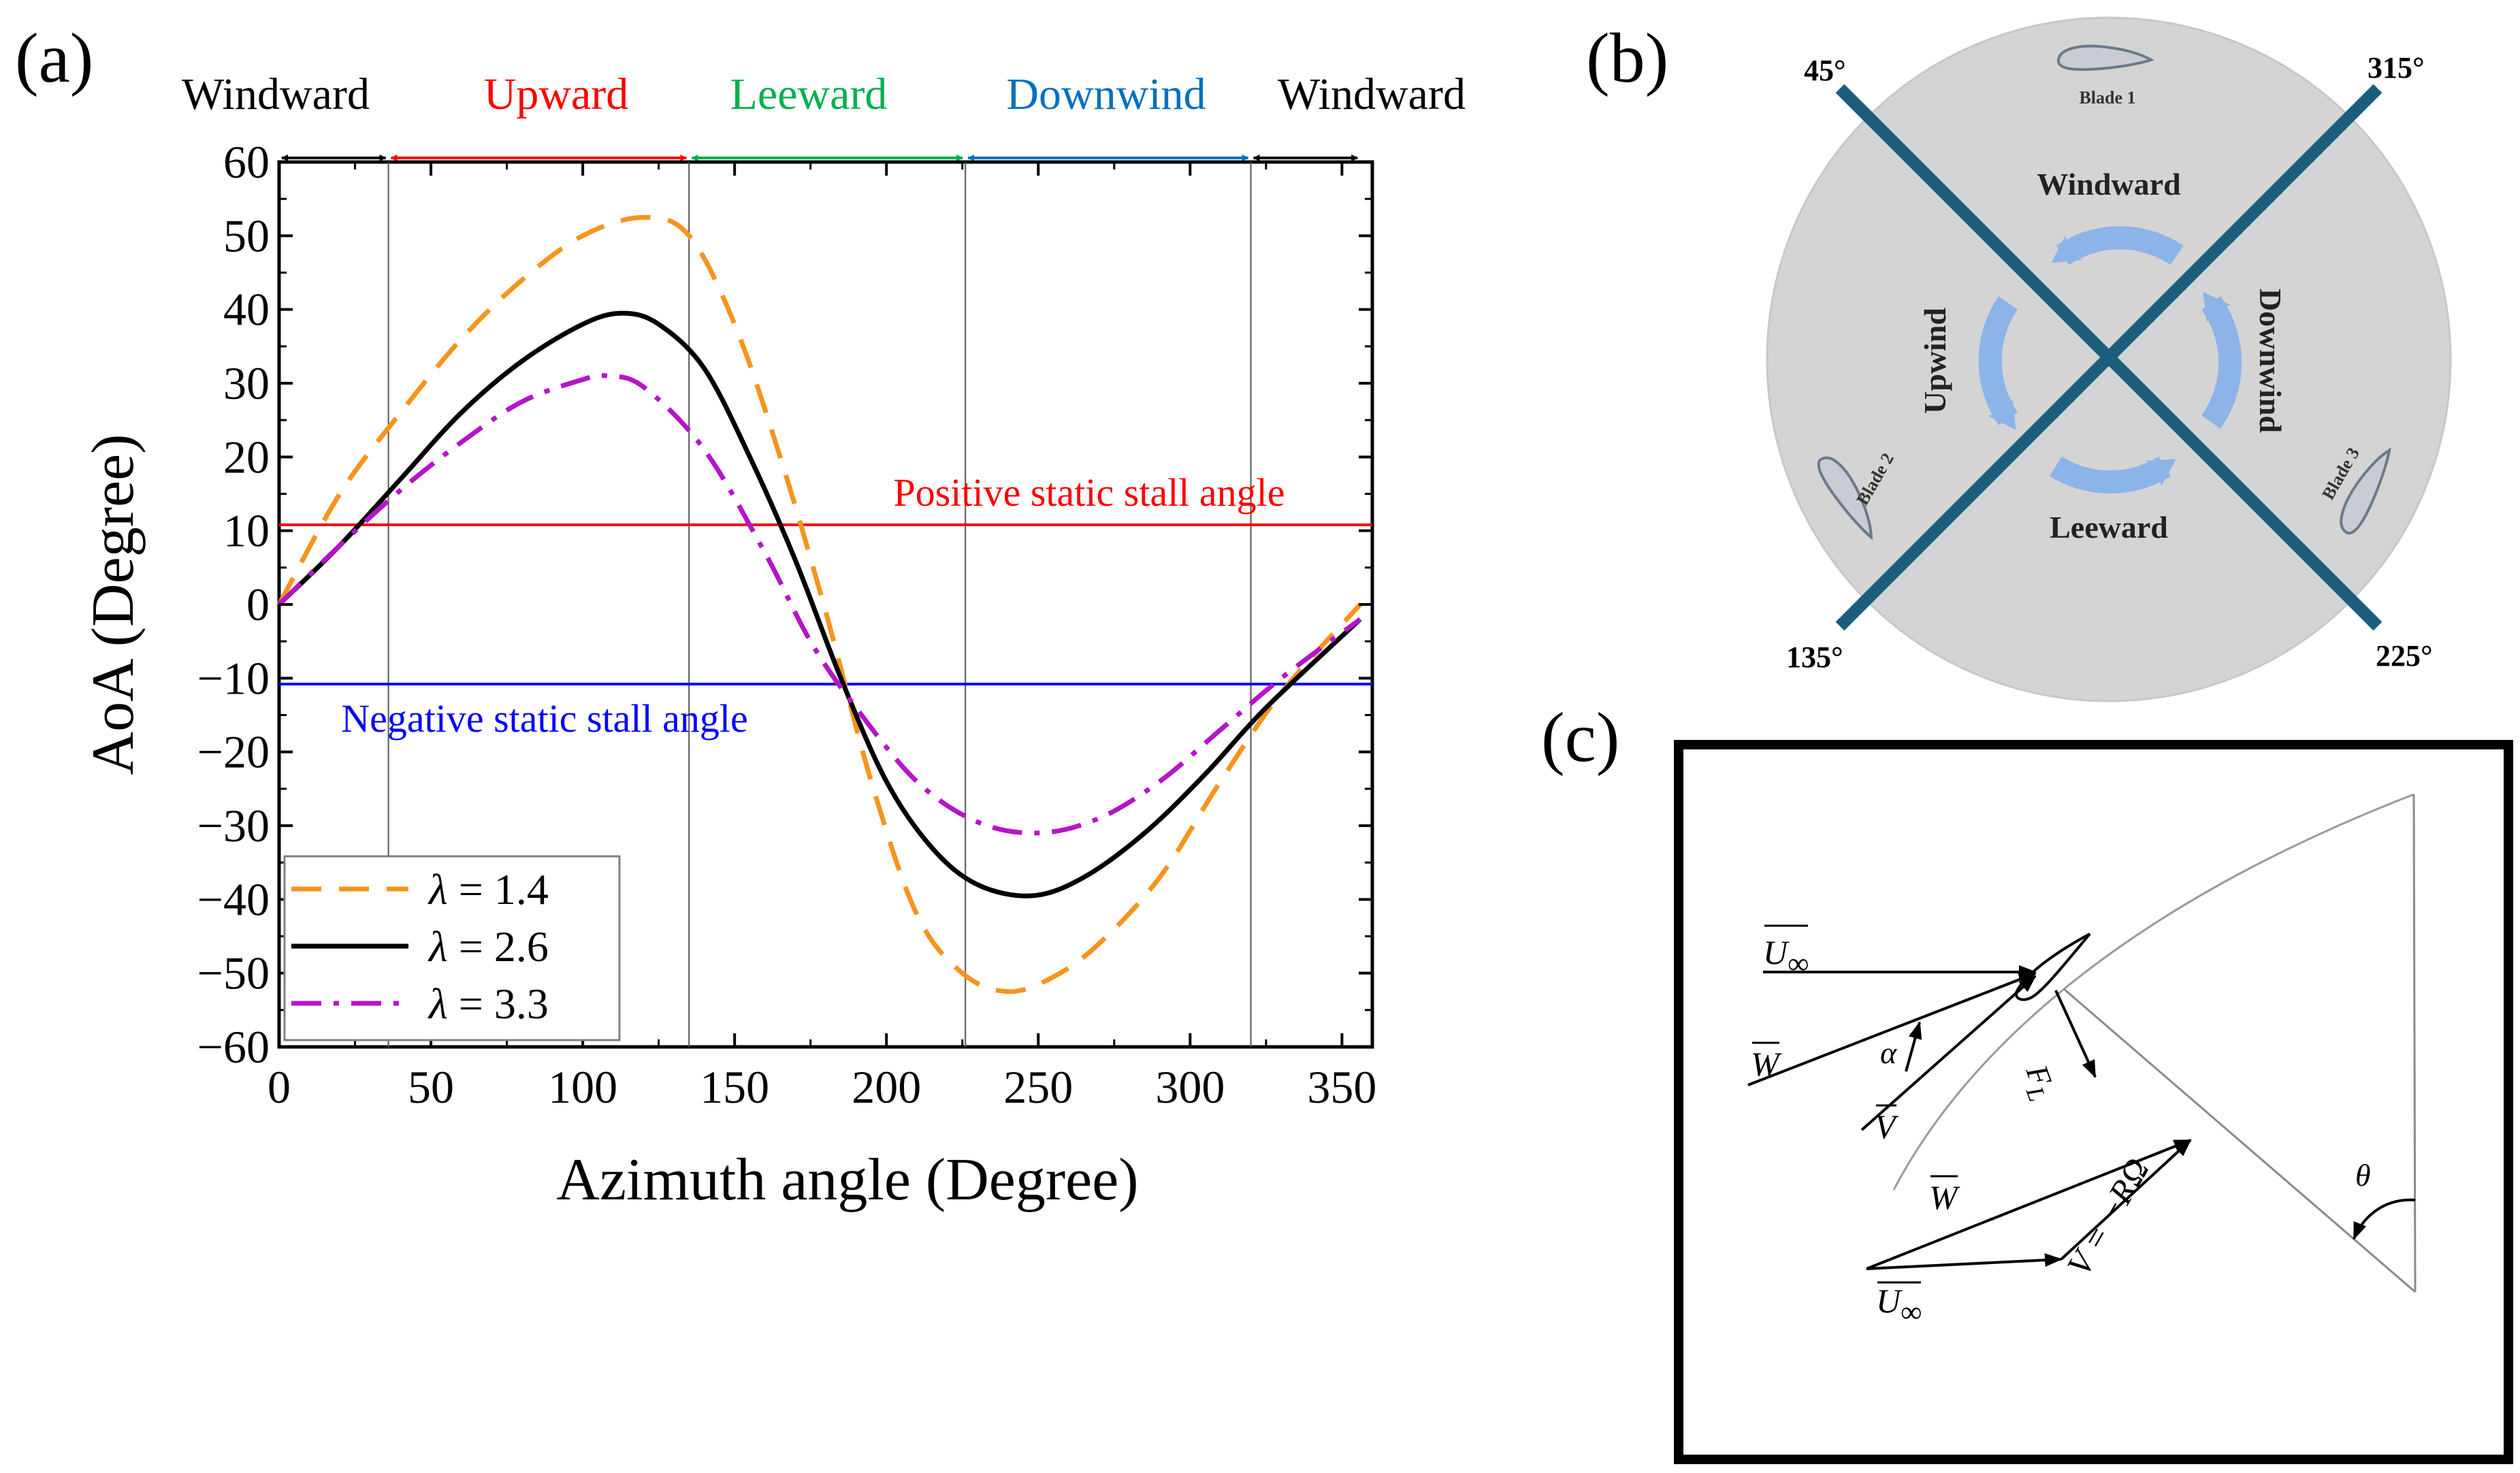  Describe the element at coordinates (2029, 1204) in the screenshot. I see `triangle-w-vector` at that location.